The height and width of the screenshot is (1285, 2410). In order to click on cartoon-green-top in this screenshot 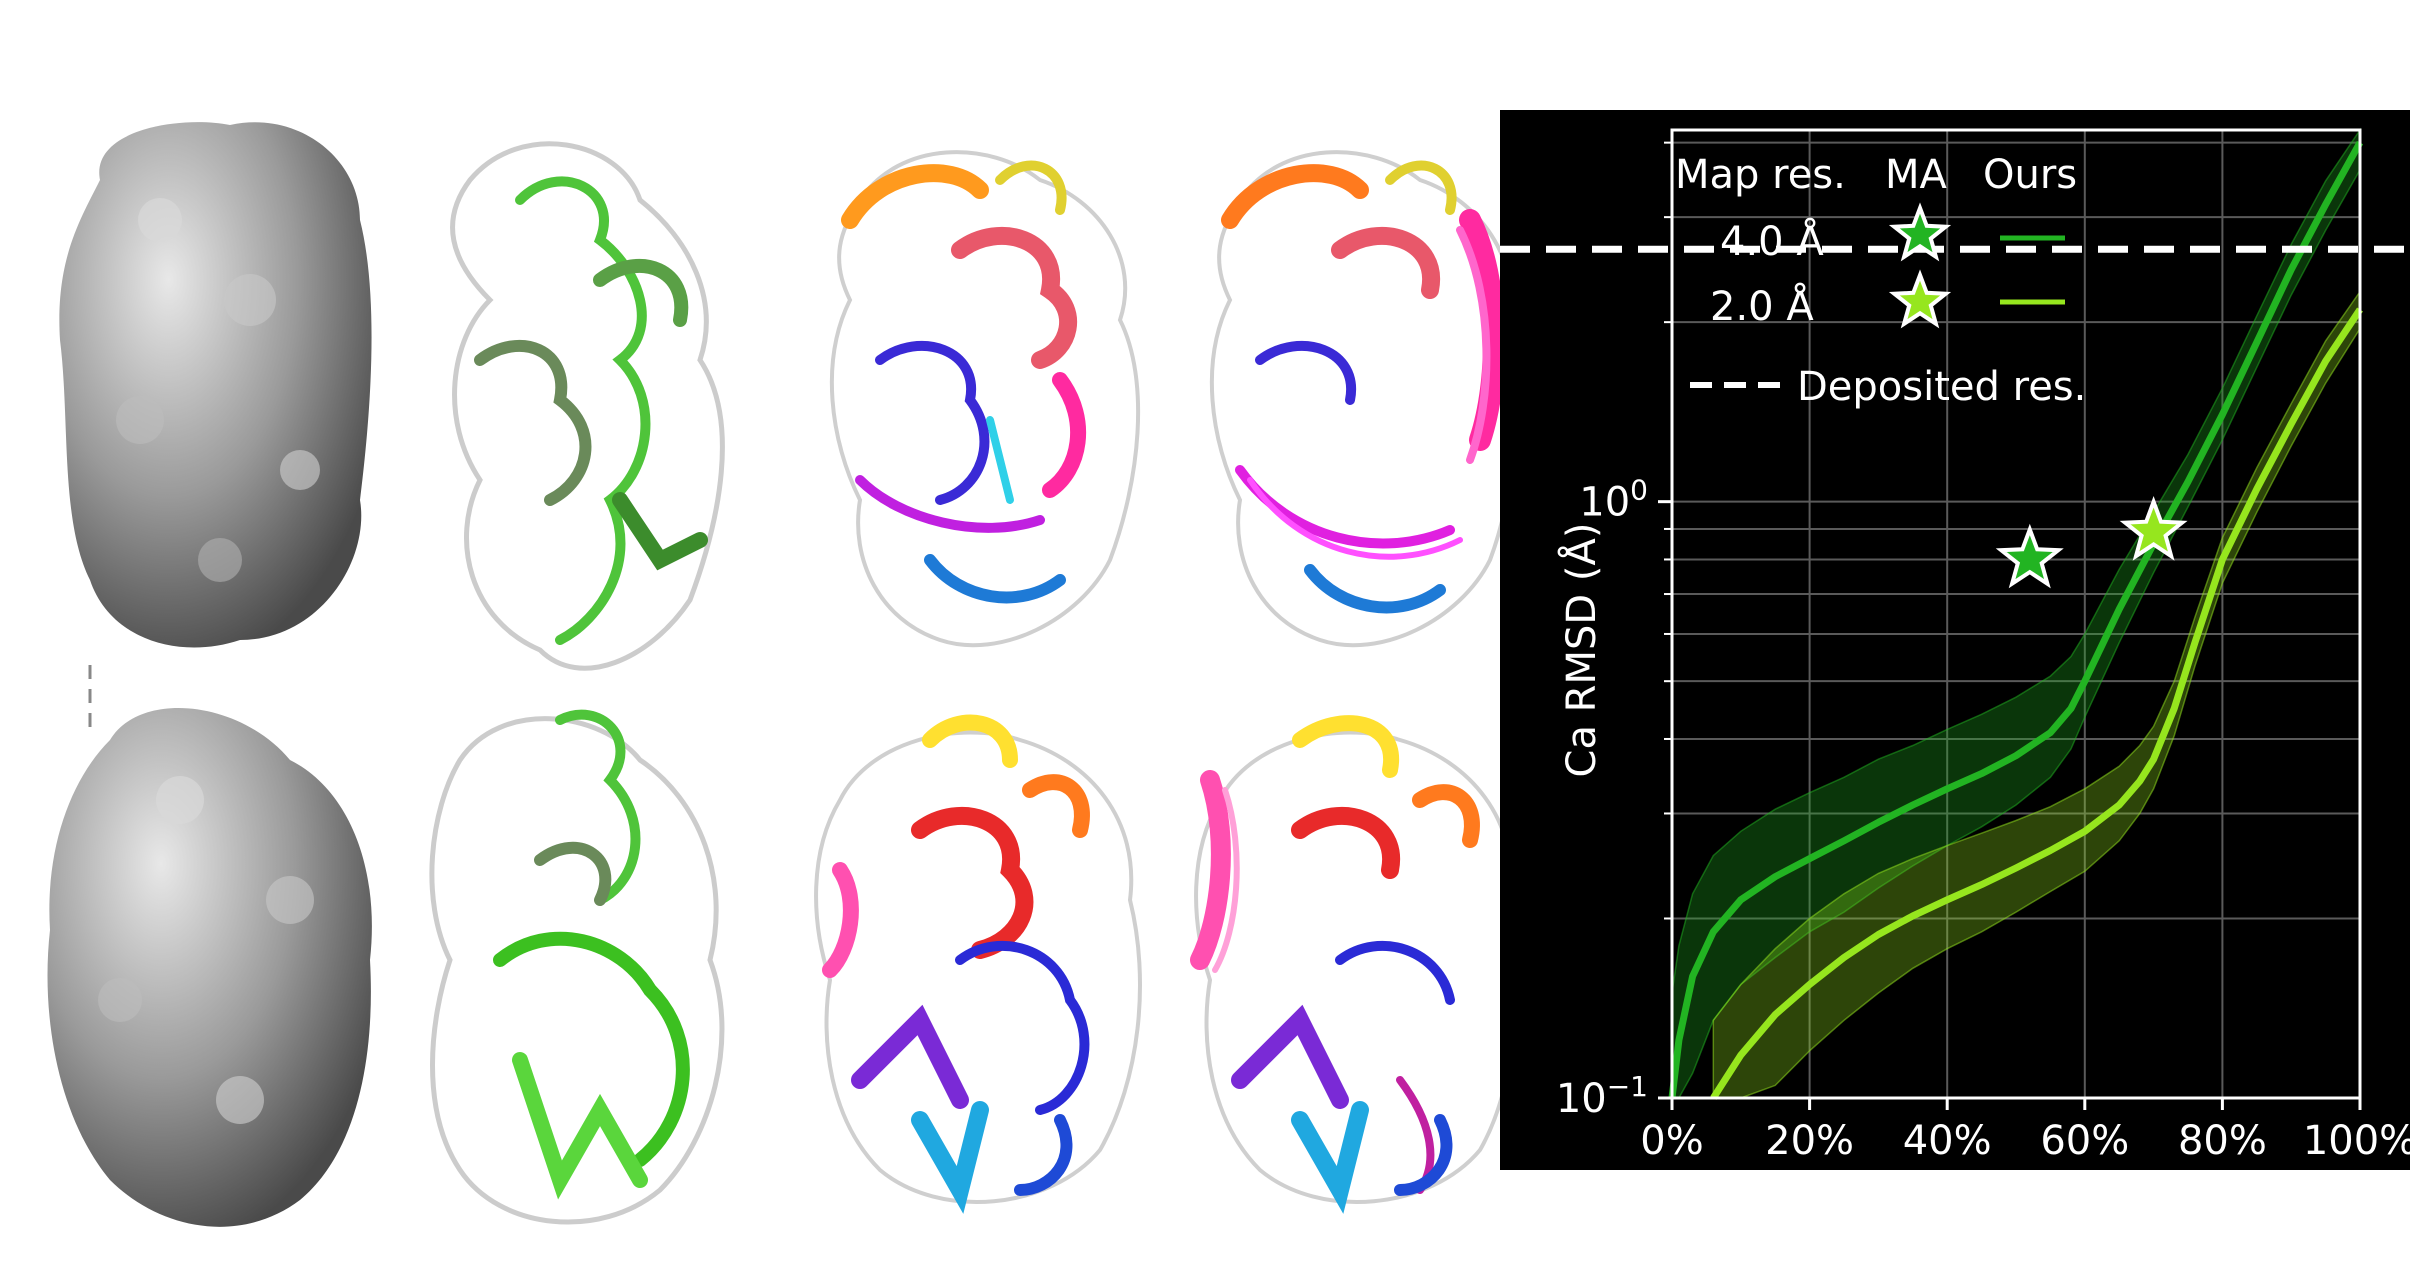, I will do `click(587, 406)`.